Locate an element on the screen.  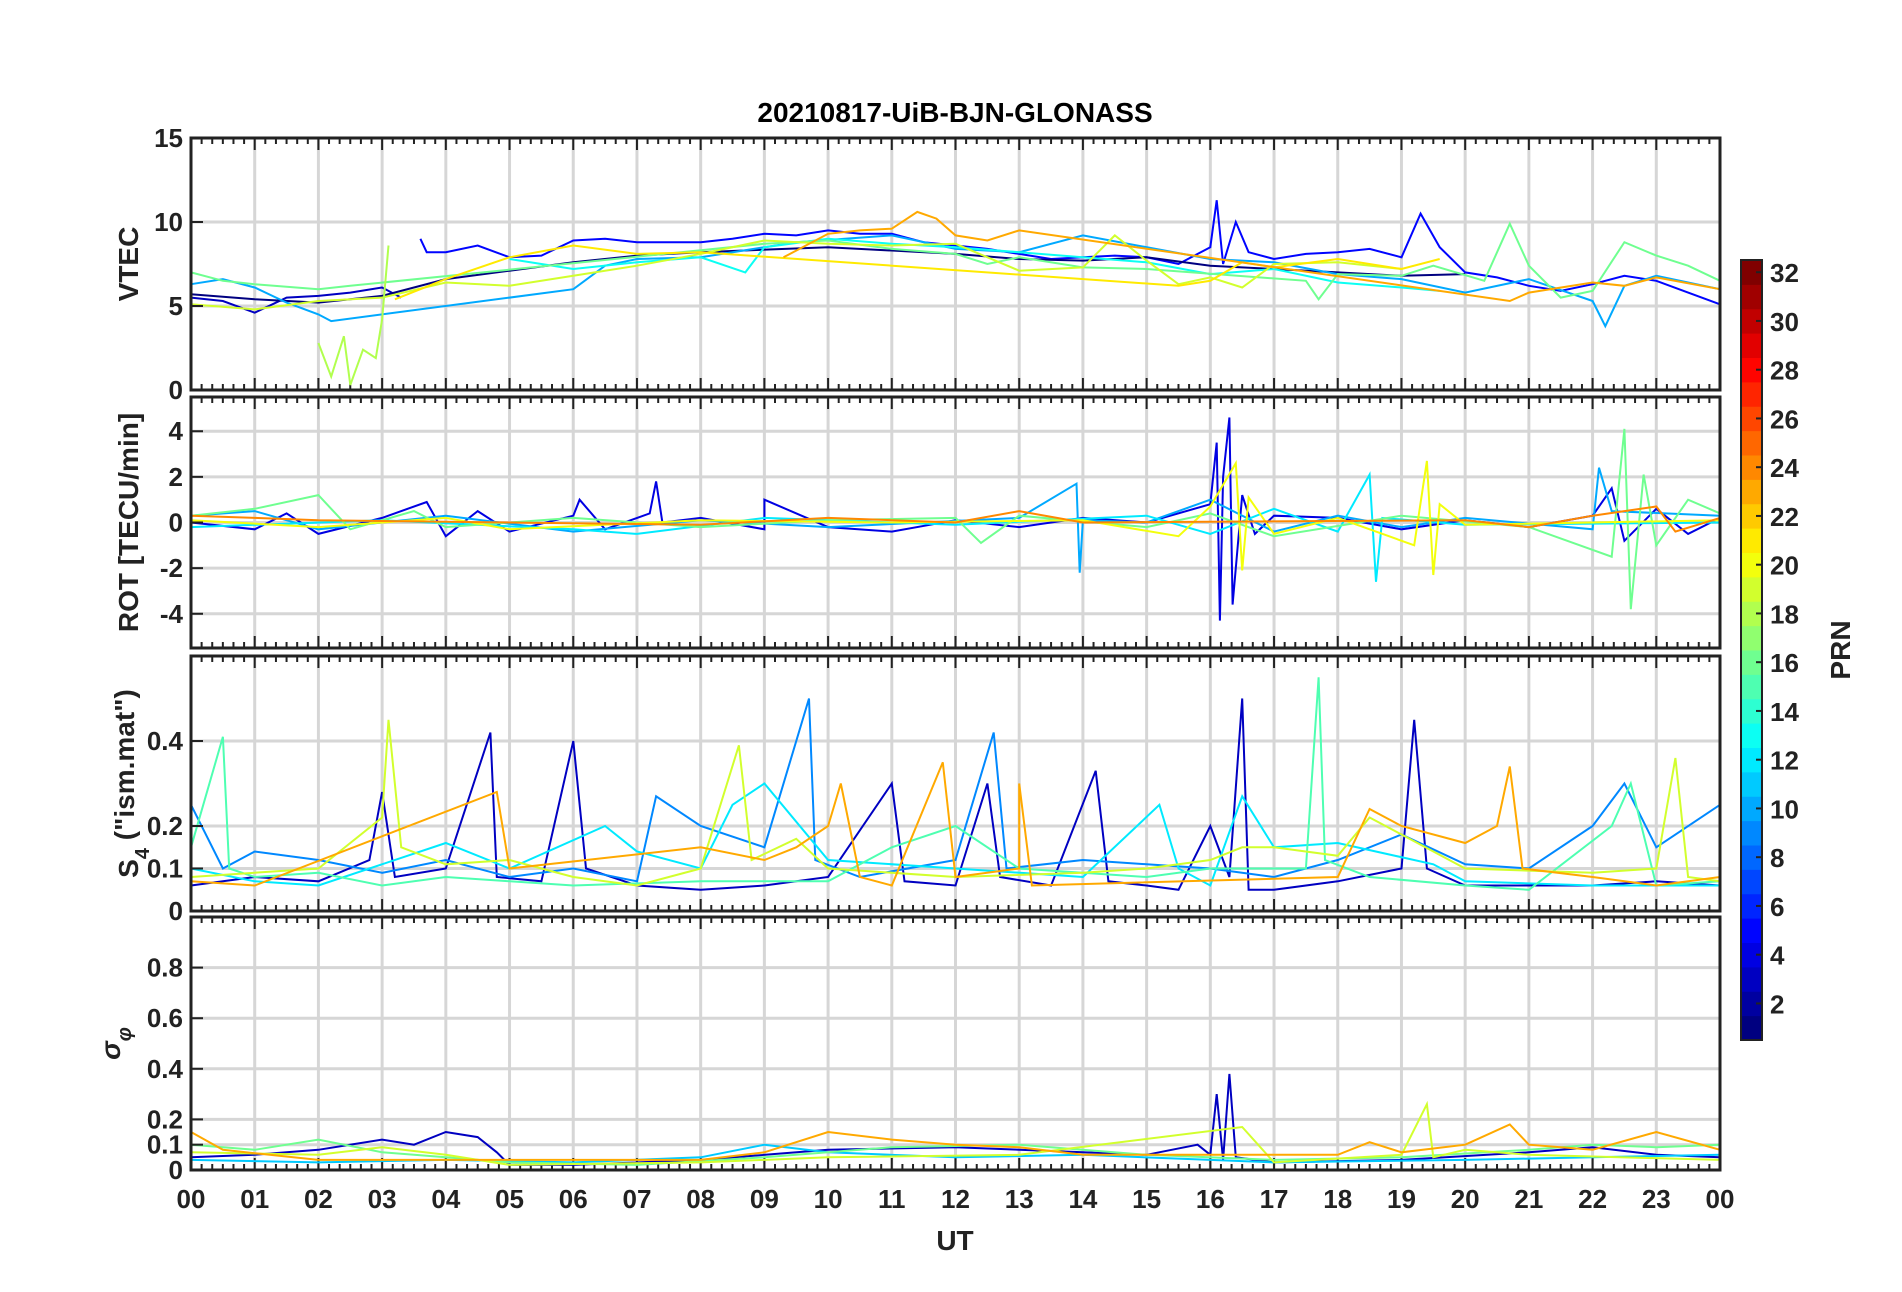
colorbar-tick-label: 16 is located at coordinates (1784, 663).